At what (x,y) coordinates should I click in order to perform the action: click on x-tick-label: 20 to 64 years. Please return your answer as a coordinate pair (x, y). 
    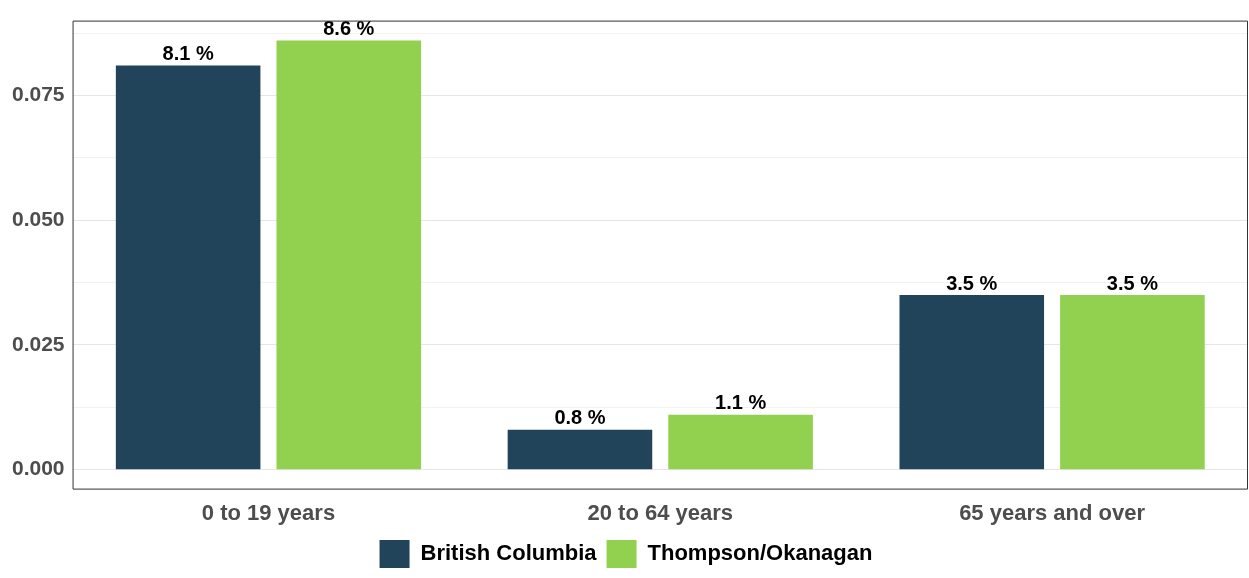
    Looking at the image, I should click on (660, 512).